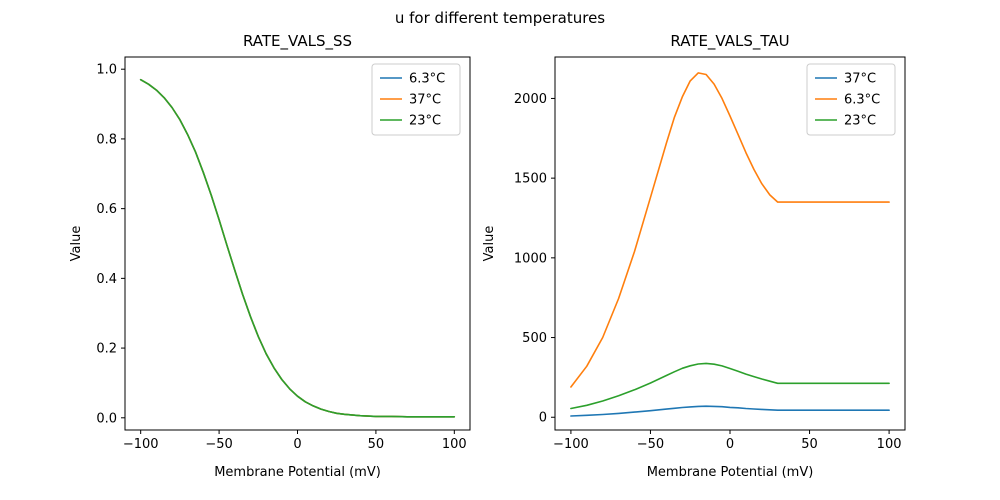 The height and width of the screenshot is (500, 1000). I want to click on y-tick-label: 1.0, so click(106, 70).